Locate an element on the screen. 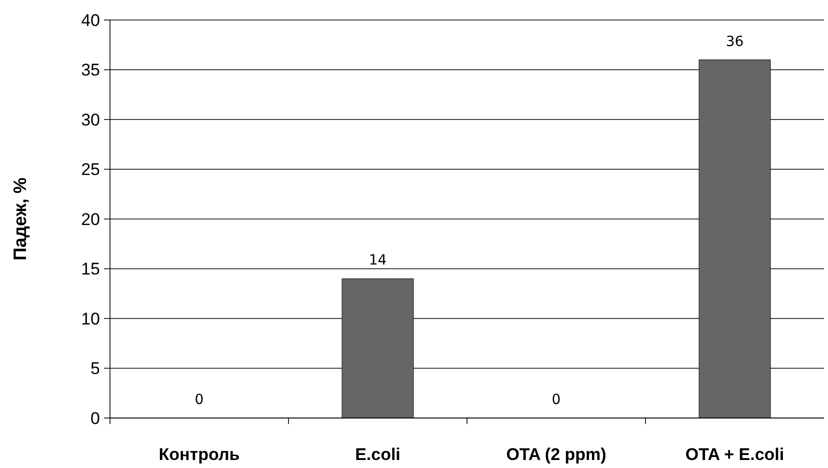  y-tick-label: 25 is located at coordinates (90, 170).